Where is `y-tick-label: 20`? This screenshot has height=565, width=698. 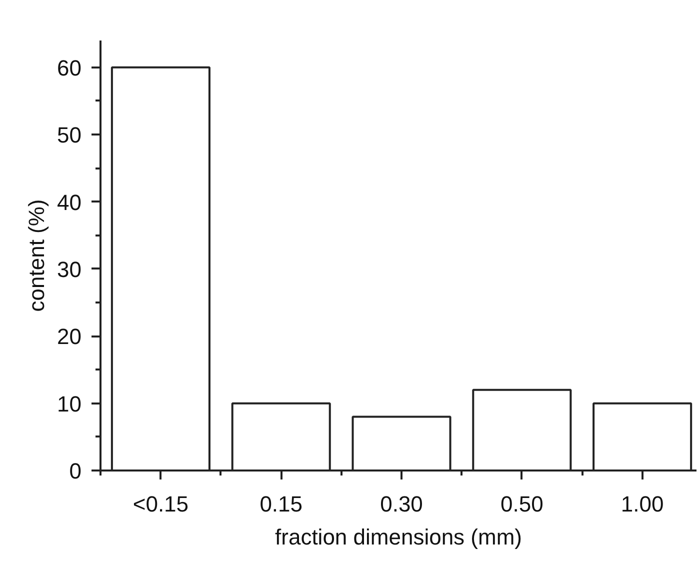 y-tick-label: 20 is located at coordinates (69, 337).